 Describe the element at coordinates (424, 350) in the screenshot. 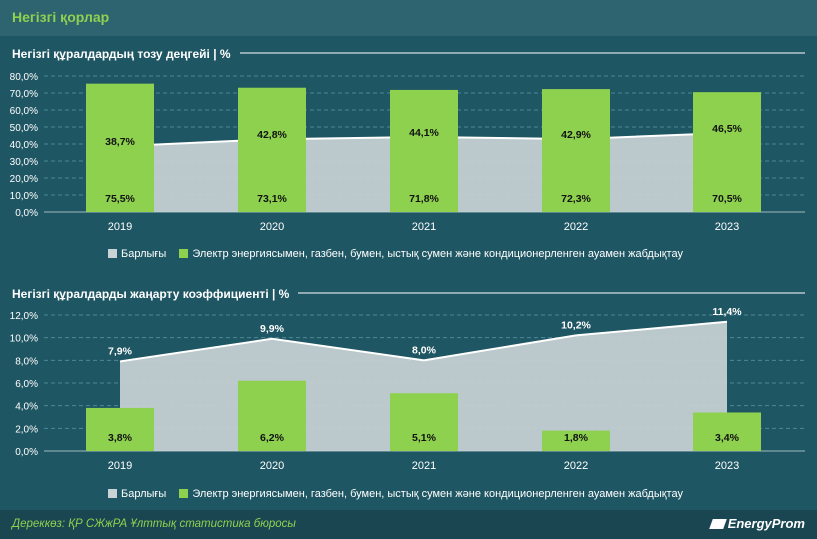

I see `area-value-label: 8,0%` at that location.